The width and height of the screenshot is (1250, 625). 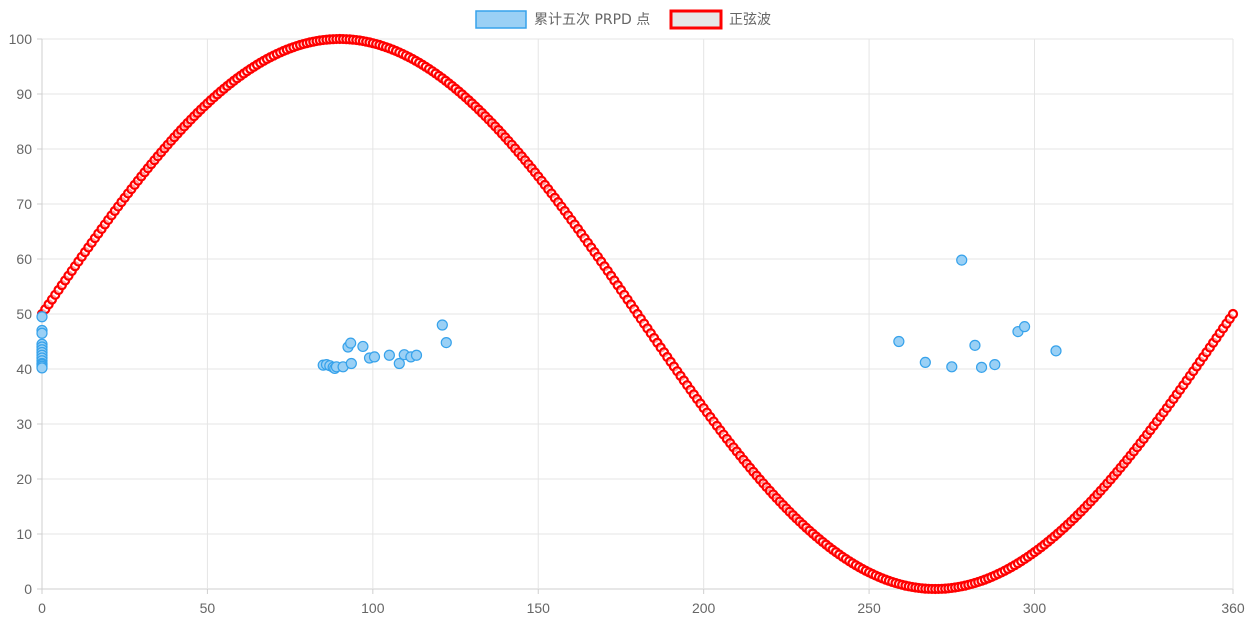 What do you see at coordinates (24, 534) in the screenshot?
I see `y-tick-label: 10` at bounding box center [24, 534].